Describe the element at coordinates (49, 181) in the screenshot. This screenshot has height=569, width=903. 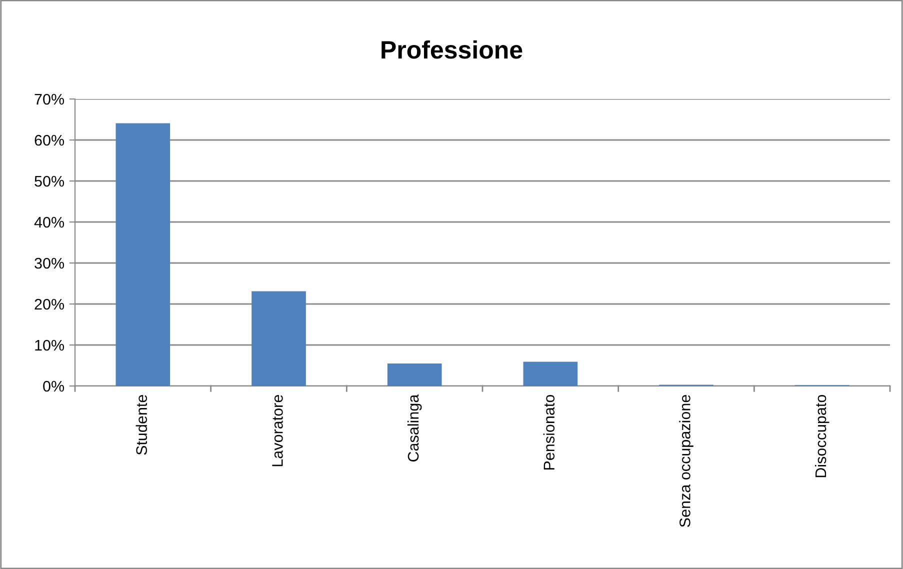
I see `y-tick-label: 50%` at that location.